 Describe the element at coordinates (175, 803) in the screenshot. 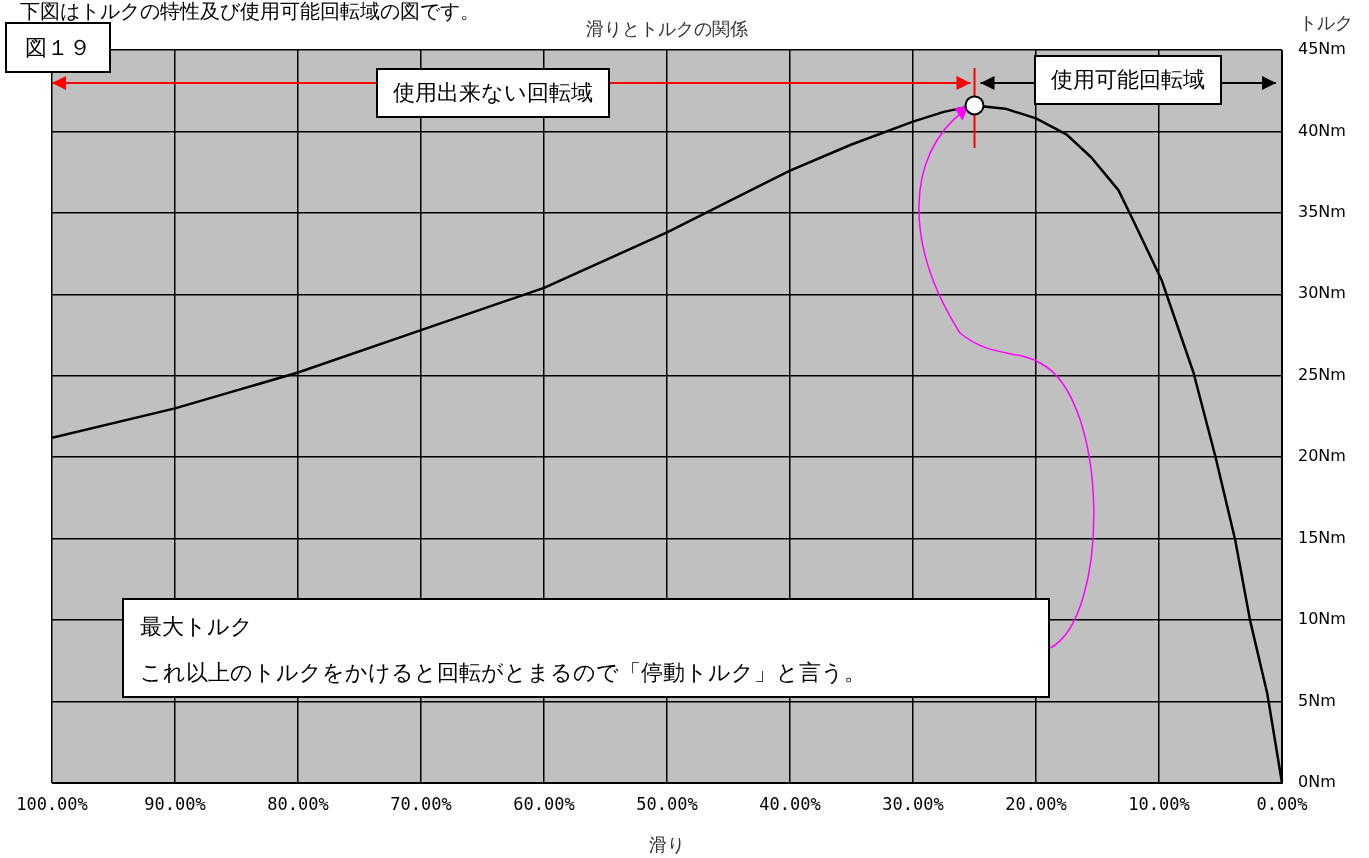

I see `x-tick-label: 90.00%` at that location.